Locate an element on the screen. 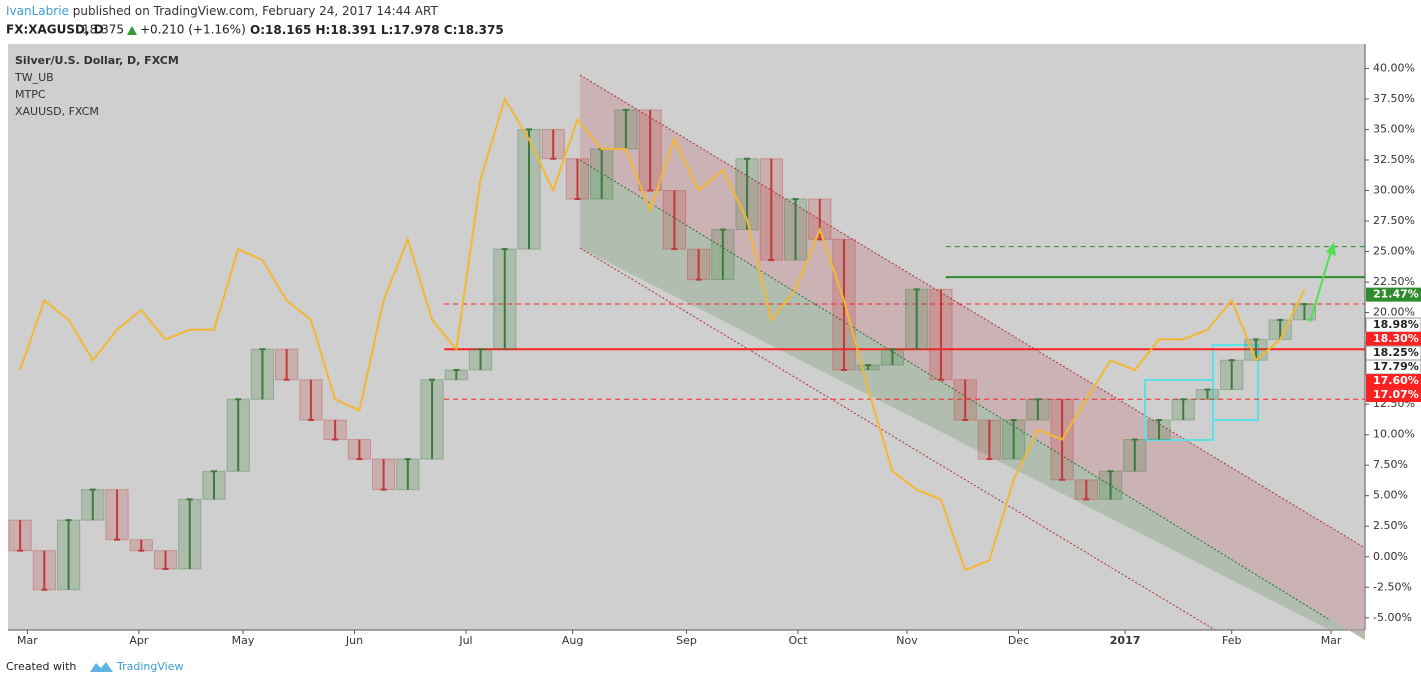 The width and height of the screenshot is (1421, 685). y-tick-label: 22.50% is located at coordinates (1394, 281).